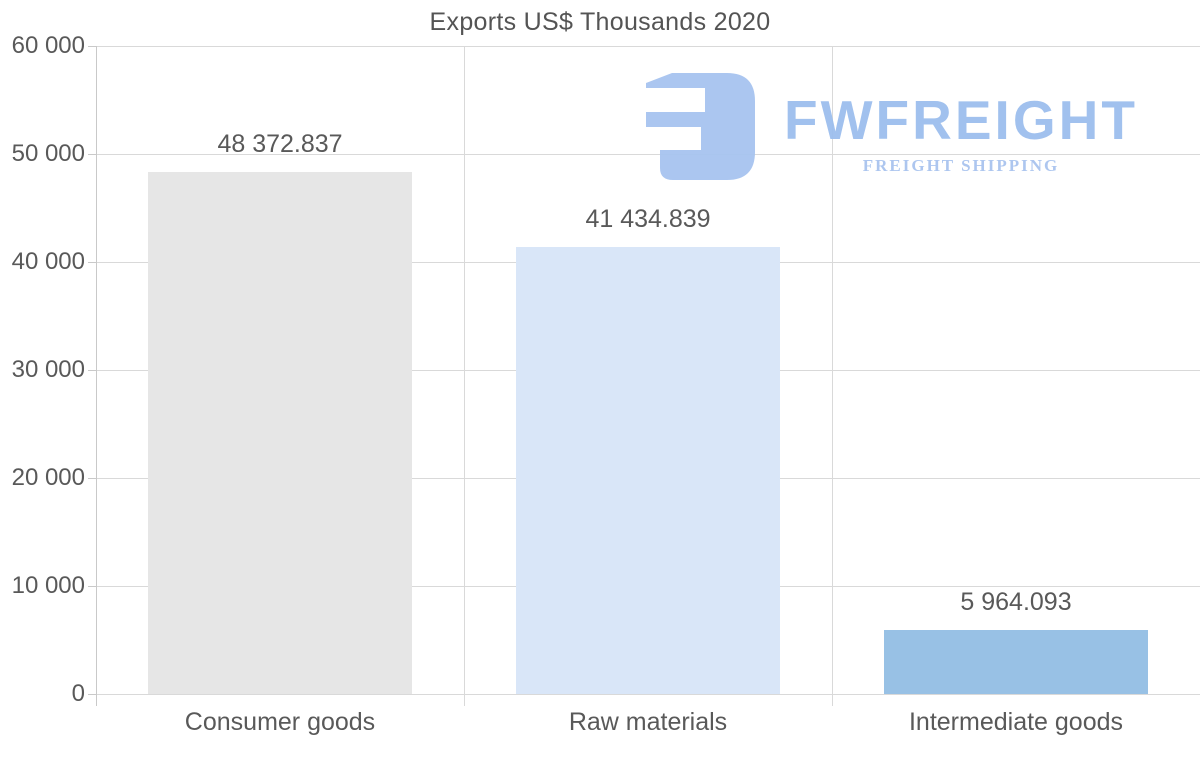 This screenshot has width=1200, height=763. What do you see at coordinates (48, 45) in the screenshot?
I see `y-axis-tick-label: 60 000` at bounding box center [48, 45].